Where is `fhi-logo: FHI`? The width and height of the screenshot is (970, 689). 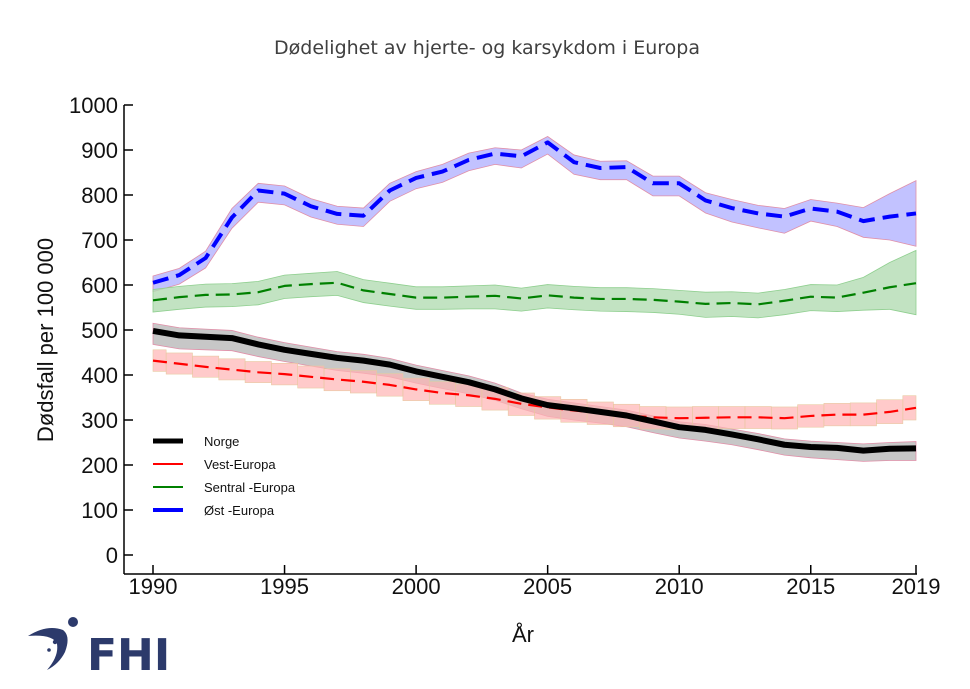 fhi-logo: FHI is located at coordinates (99, 646).